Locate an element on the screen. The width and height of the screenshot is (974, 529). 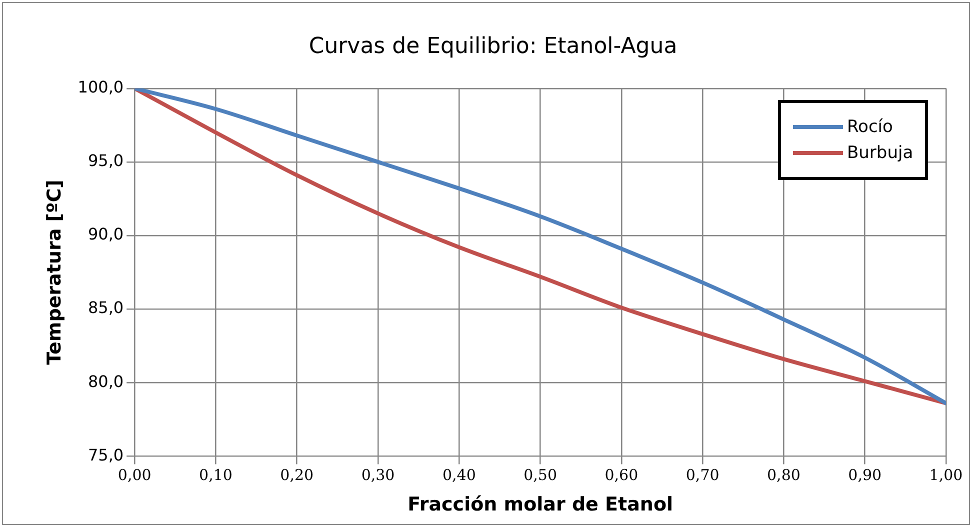
x-tick-label: 0,00 is located at coordinates (135, 475).